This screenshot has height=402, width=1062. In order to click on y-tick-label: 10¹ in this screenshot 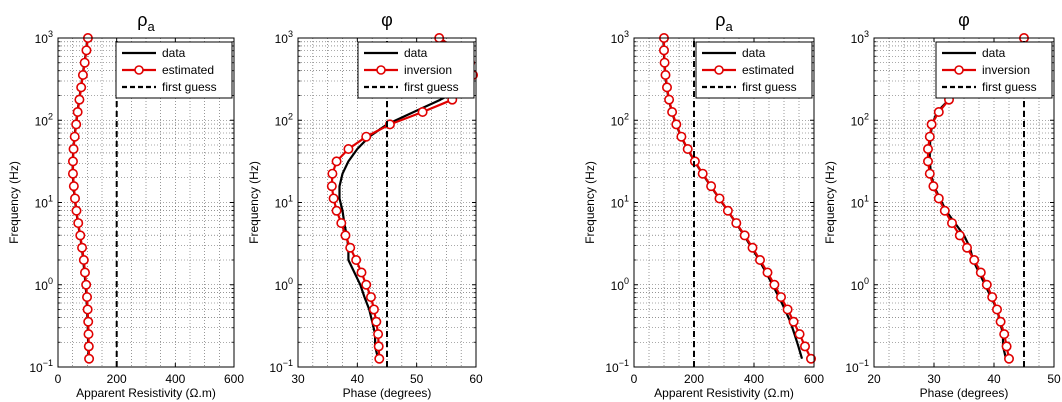, I will do `click(284, 202)`.